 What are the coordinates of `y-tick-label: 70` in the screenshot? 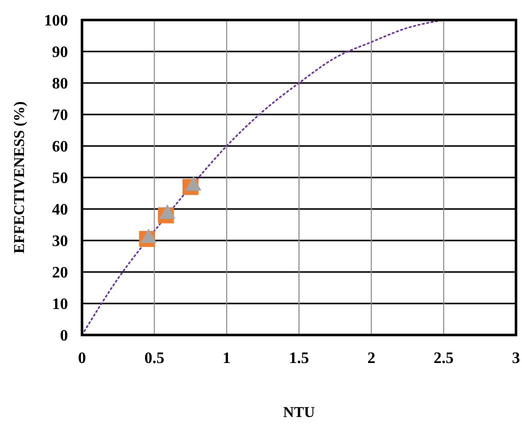 It's located at (60, 115).